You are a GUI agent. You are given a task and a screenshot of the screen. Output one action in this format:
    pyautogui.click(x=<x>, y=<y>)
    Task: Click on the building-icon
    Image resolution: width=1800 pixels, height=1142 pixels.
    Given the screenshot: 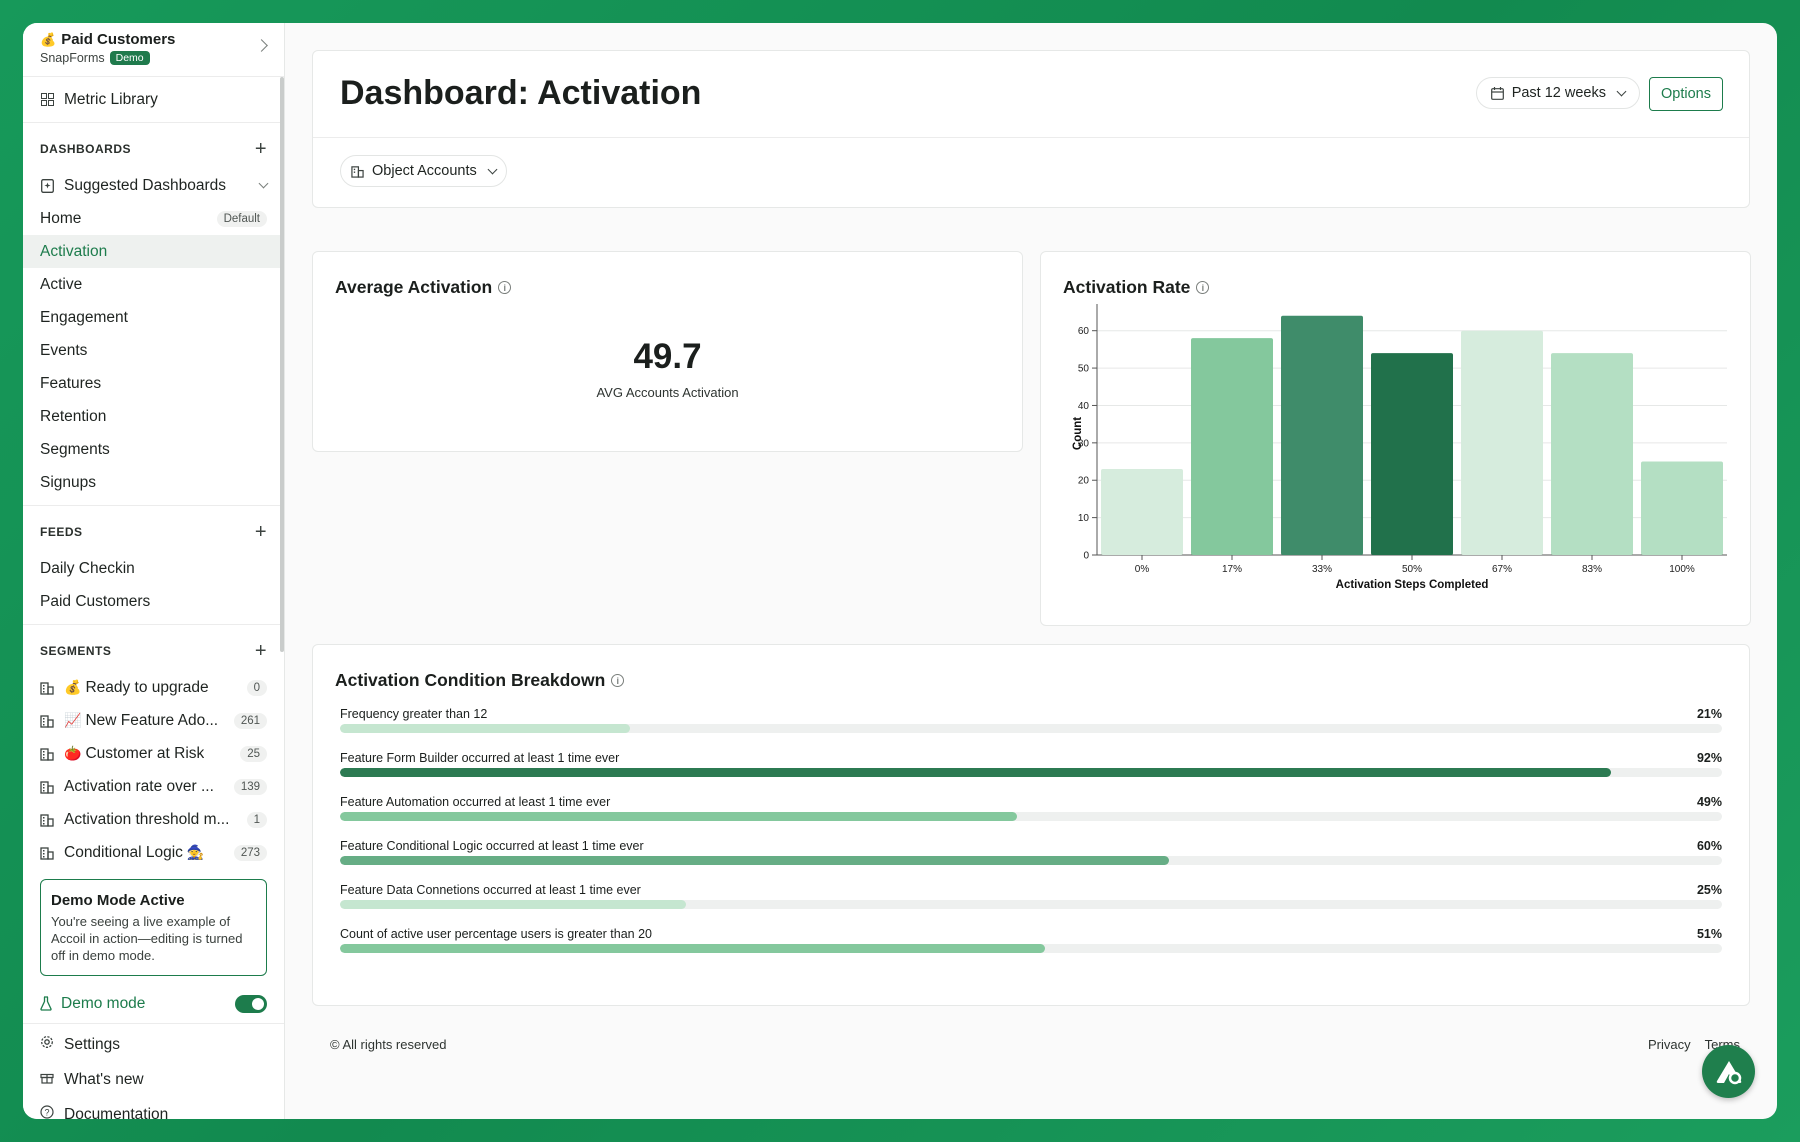 What is the action you would take?
    pyautogui.click(x=357, y=171)
    